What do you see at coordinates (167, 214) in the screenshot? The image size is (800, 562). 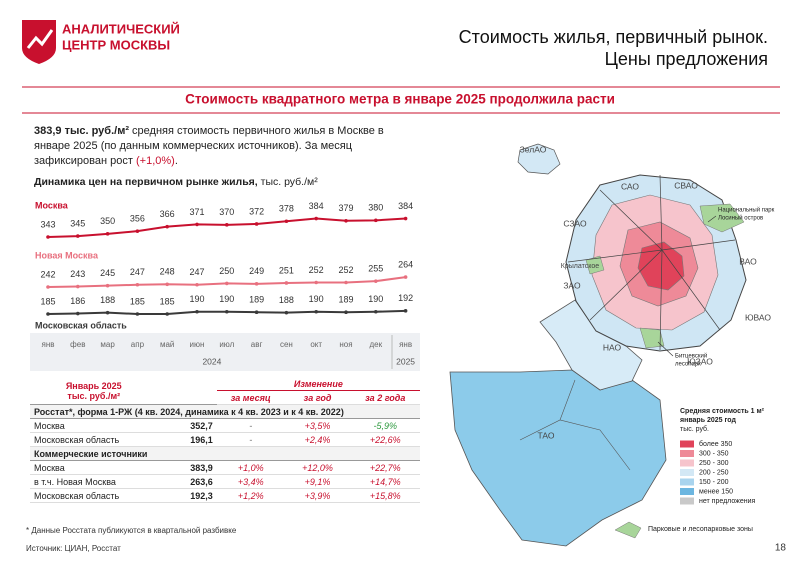 I see `value-label: 366` at bounding box center [167, 214].